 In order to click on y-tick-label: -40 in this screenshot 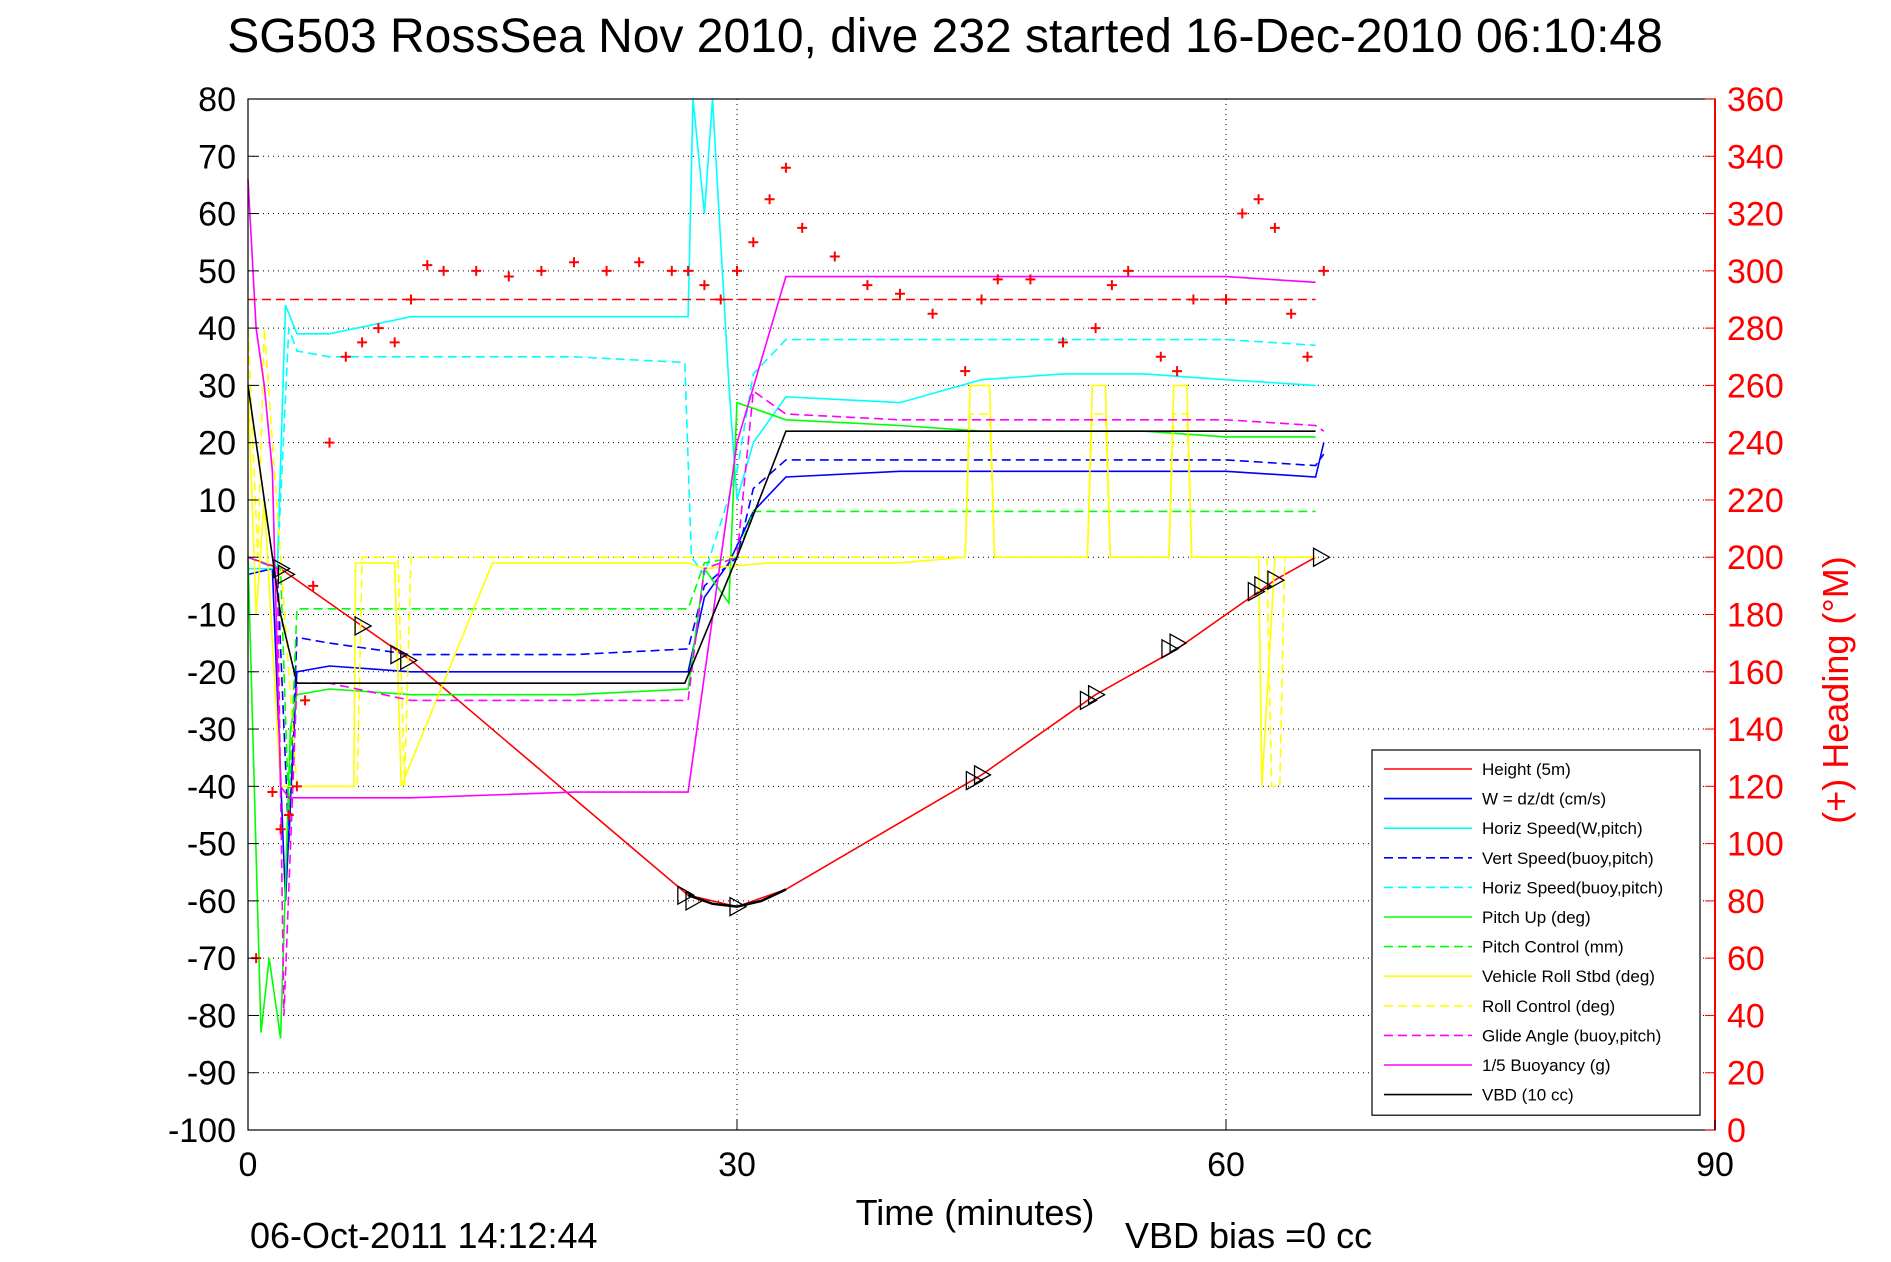, I will do `click(211, 787)`.